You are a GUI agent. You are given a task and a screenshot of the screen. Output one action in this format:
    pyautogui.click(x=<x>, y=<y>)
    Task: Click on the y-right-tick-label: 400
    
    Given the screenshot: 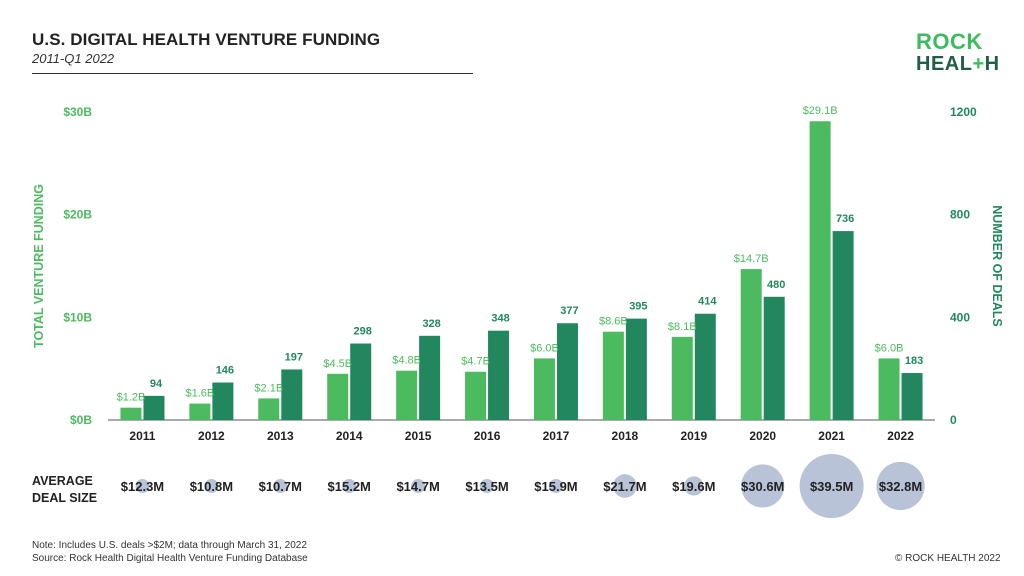 What is the action you would take?
    pyautogui.click(x=960, y=317)
    